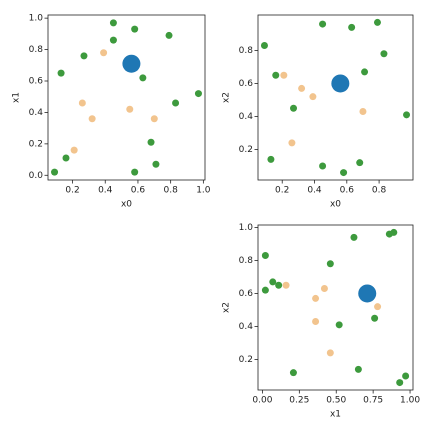 The height and width of the screenshot is (432, 432). Describe the element at coordinates (17, 97) in the screenshot. I see `y-axis-label: x1` at that location.